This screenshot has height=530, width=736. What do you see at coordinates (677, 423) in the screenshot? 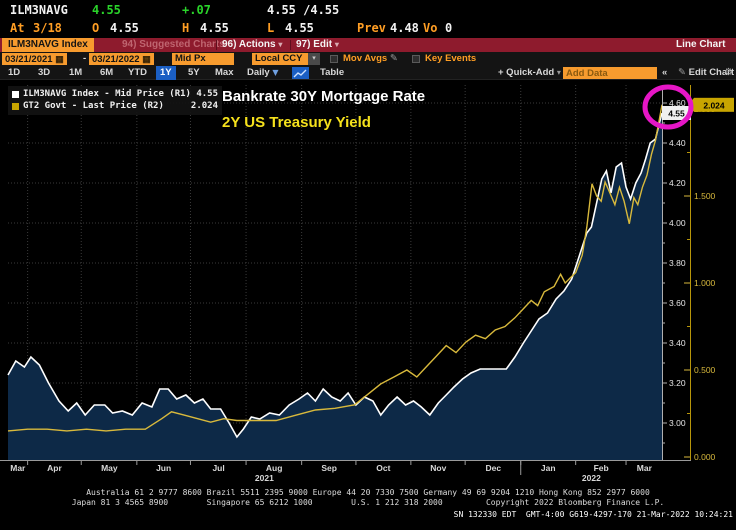
I see `svg-text: 3.00` at bounding box center [677, 423].